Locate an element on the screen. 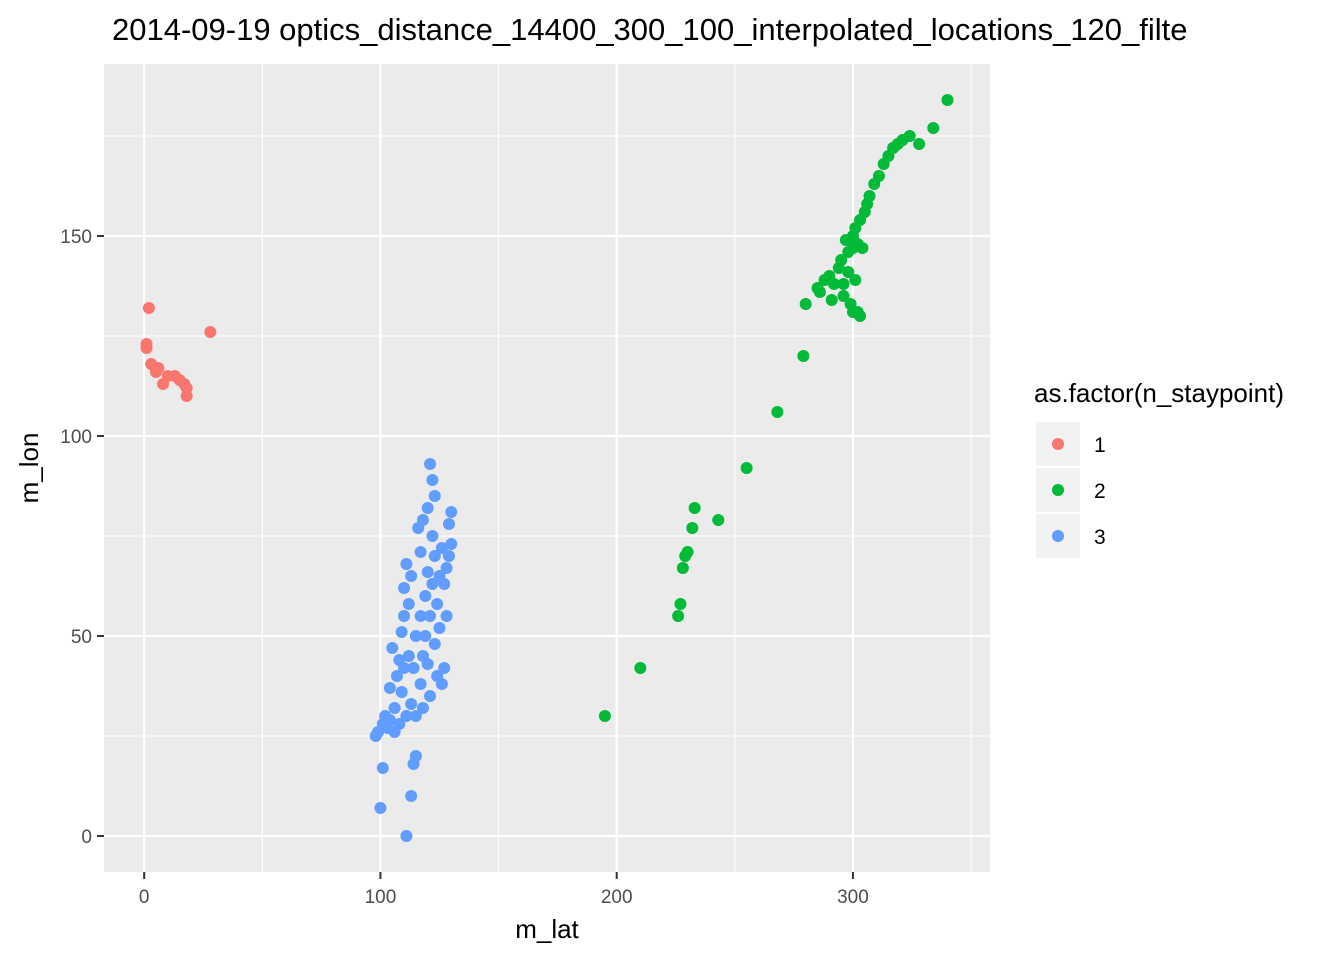  y-tick-label: 50 is located at coordinates (81, 637).